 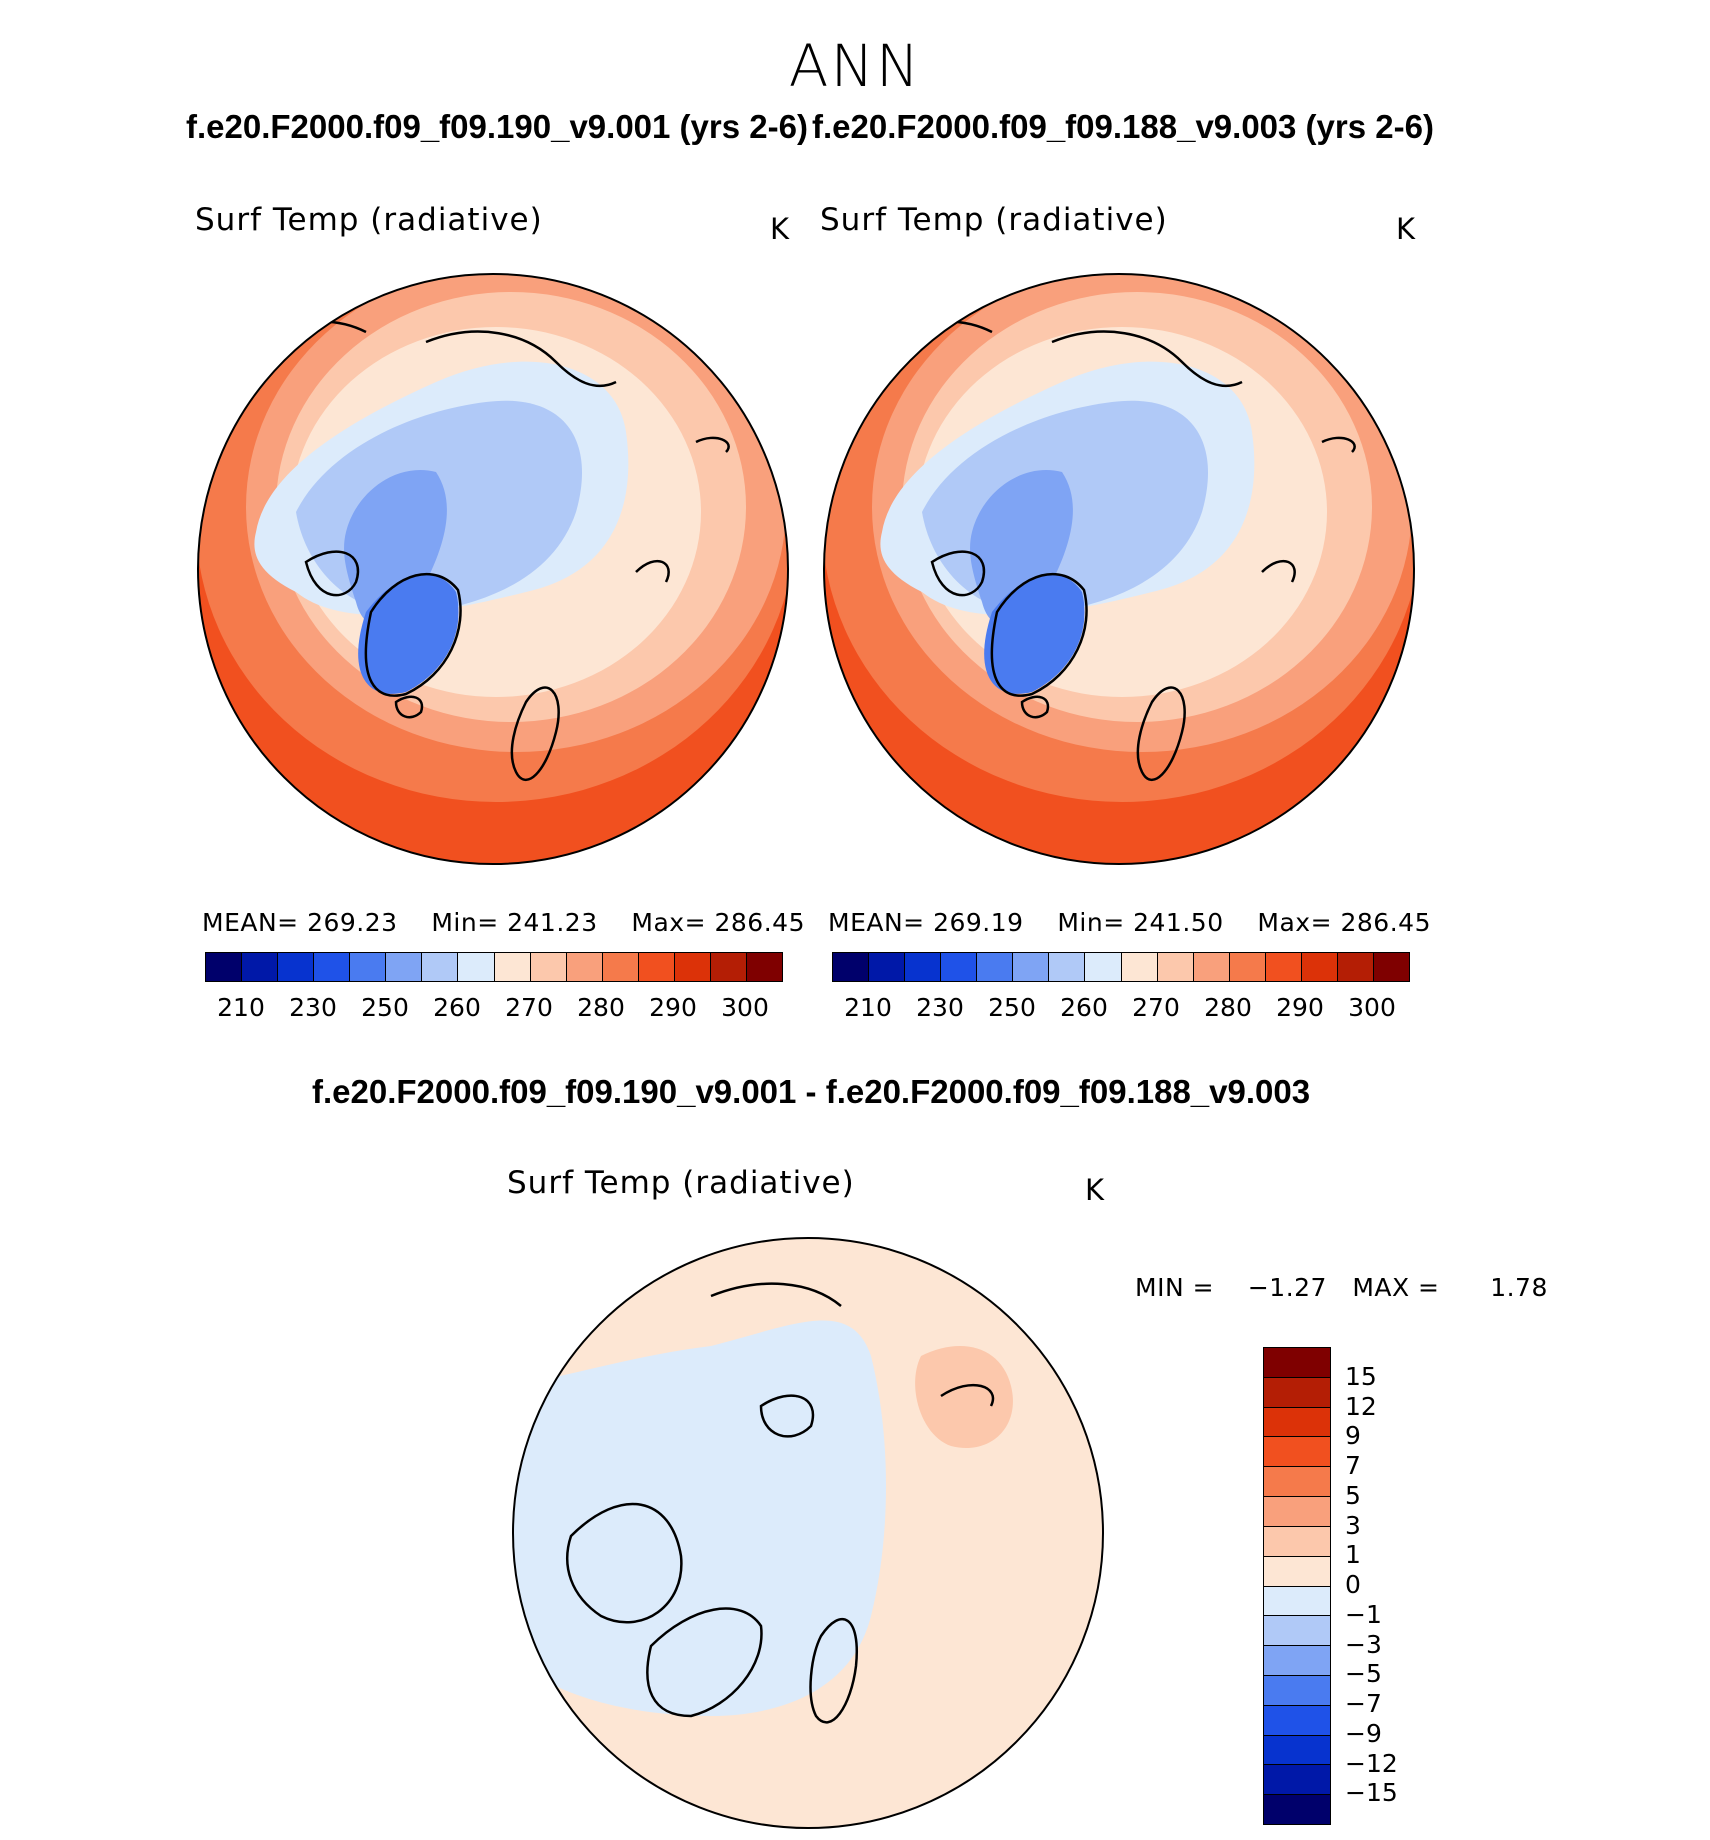 What do you see at coordinates (855, 66) in the screenshot?
I see `main-title: ANN` at bounding box center [855, 66].